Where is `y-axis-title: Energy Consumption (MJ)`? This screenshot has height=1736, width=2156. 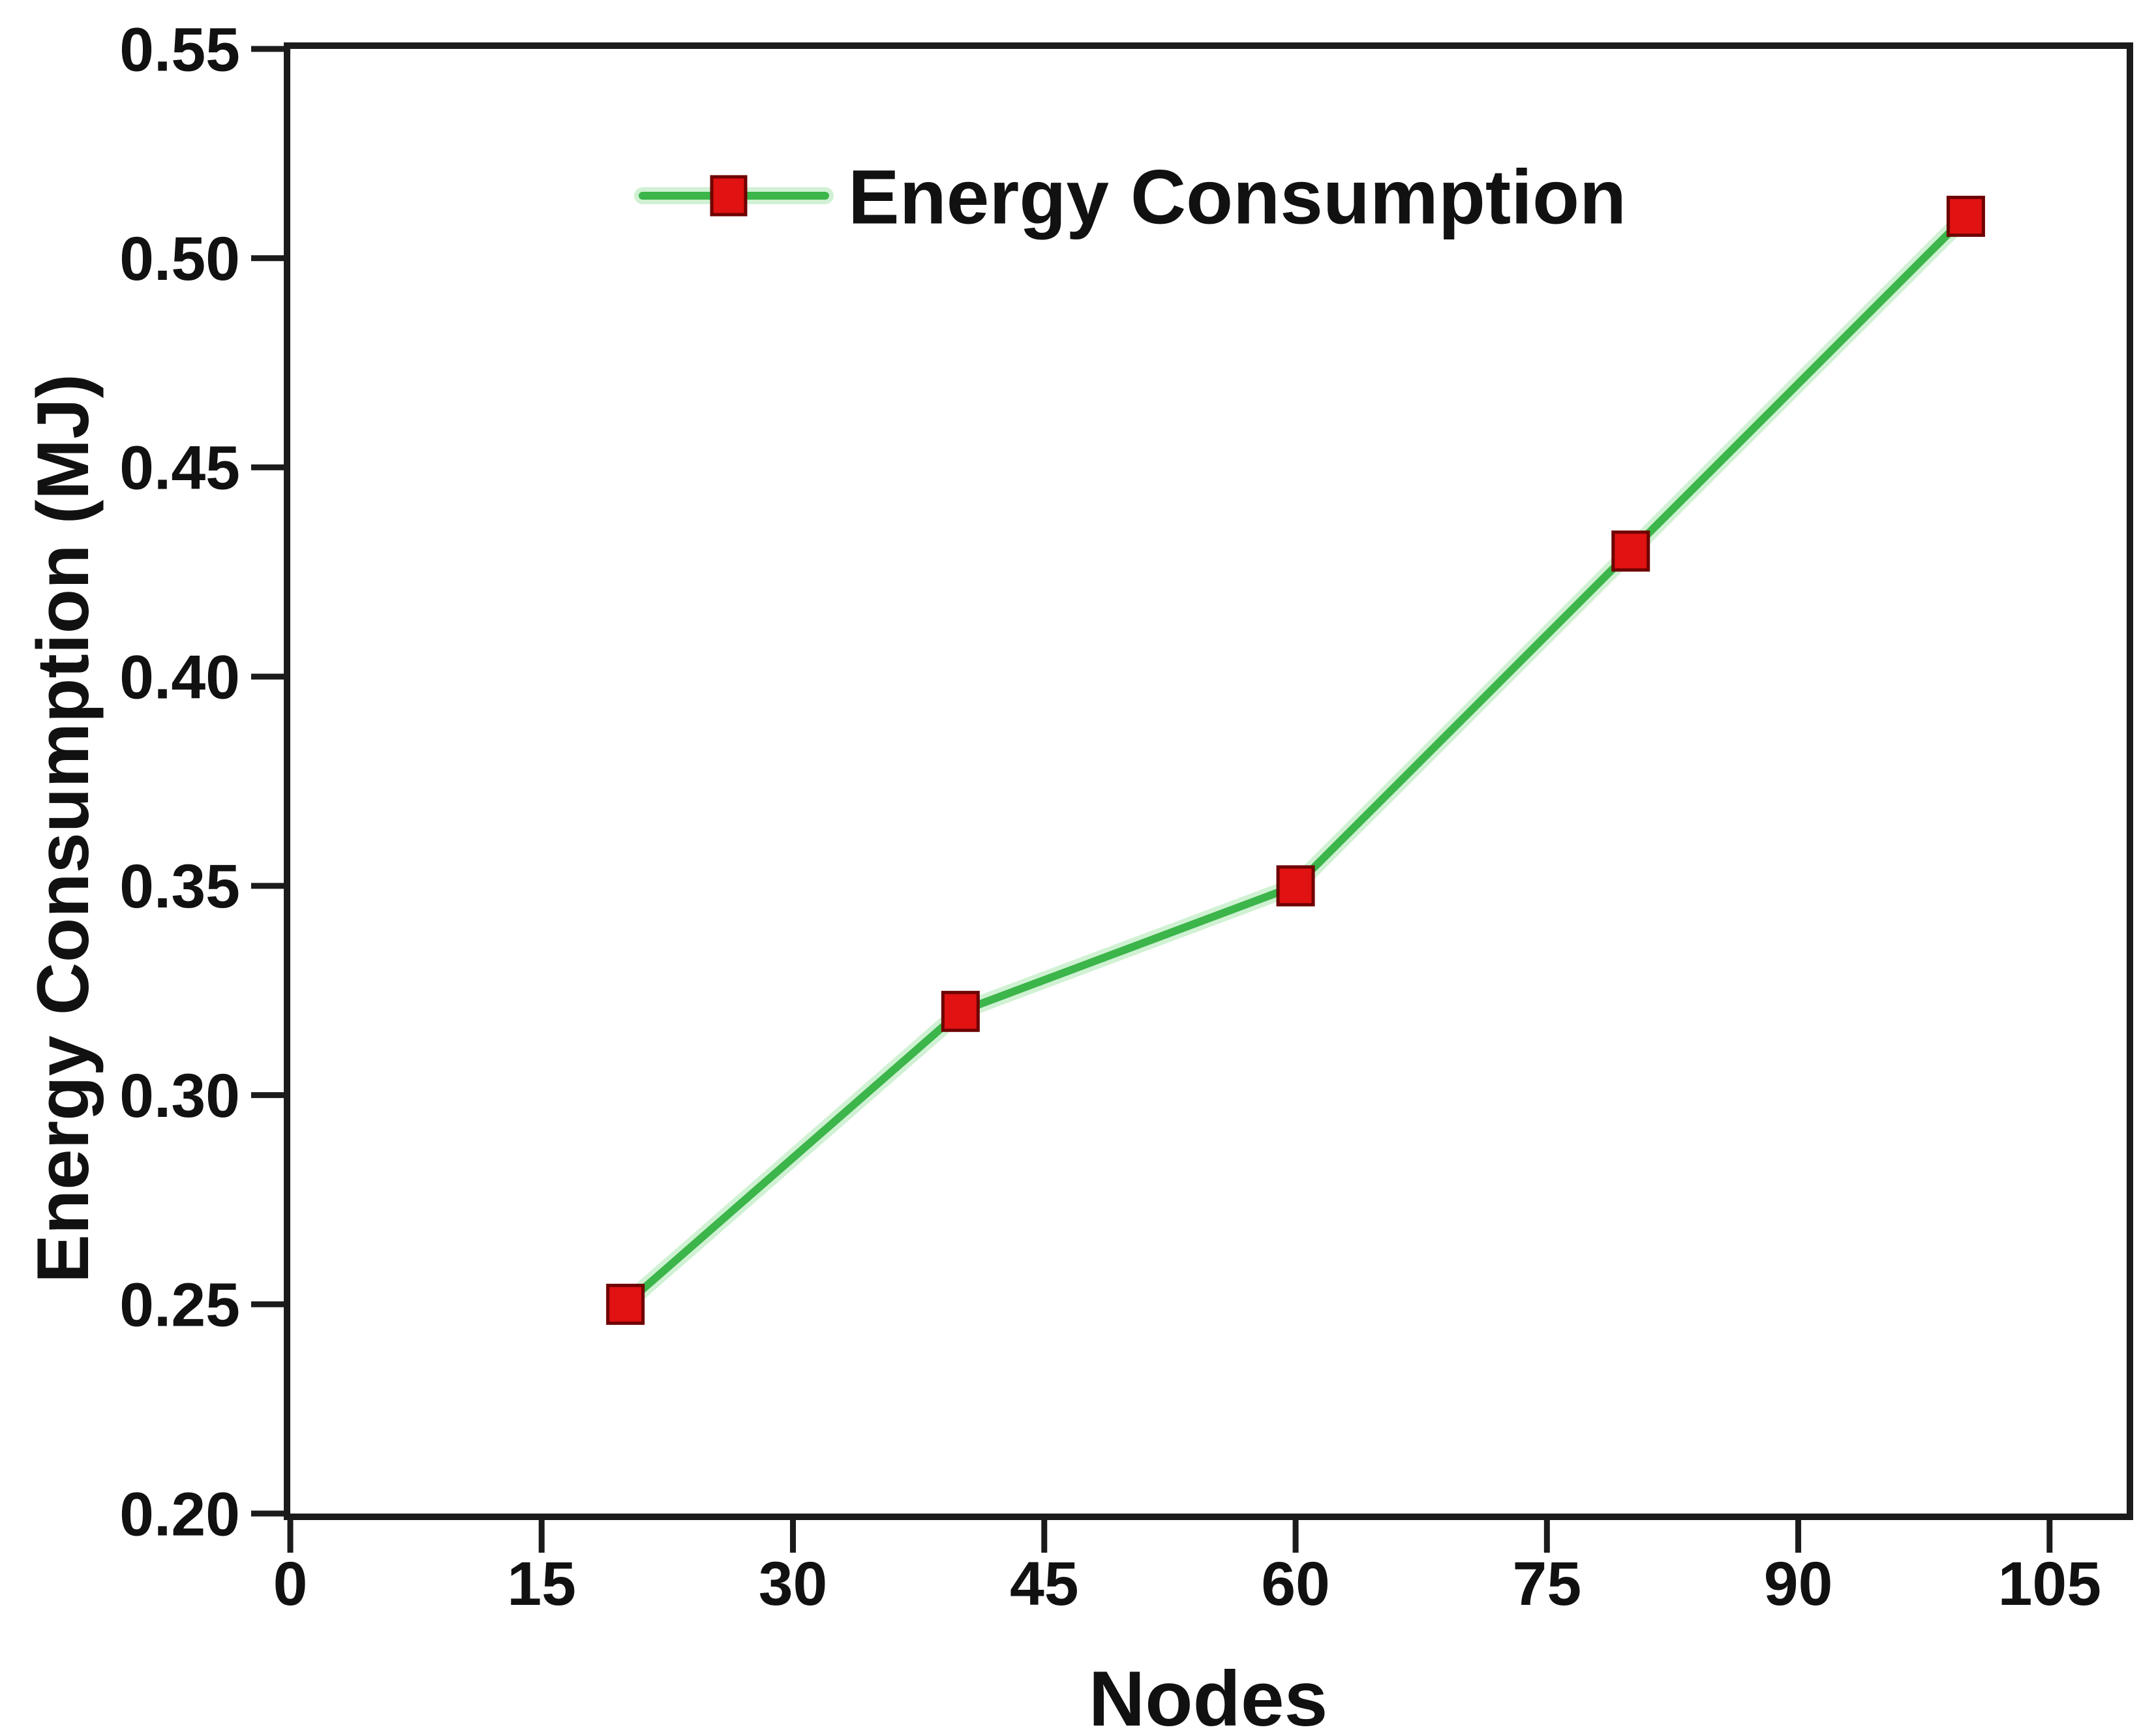 y-axis-title: Energy Consumption (MJ) is located at coordinates (63, 828).